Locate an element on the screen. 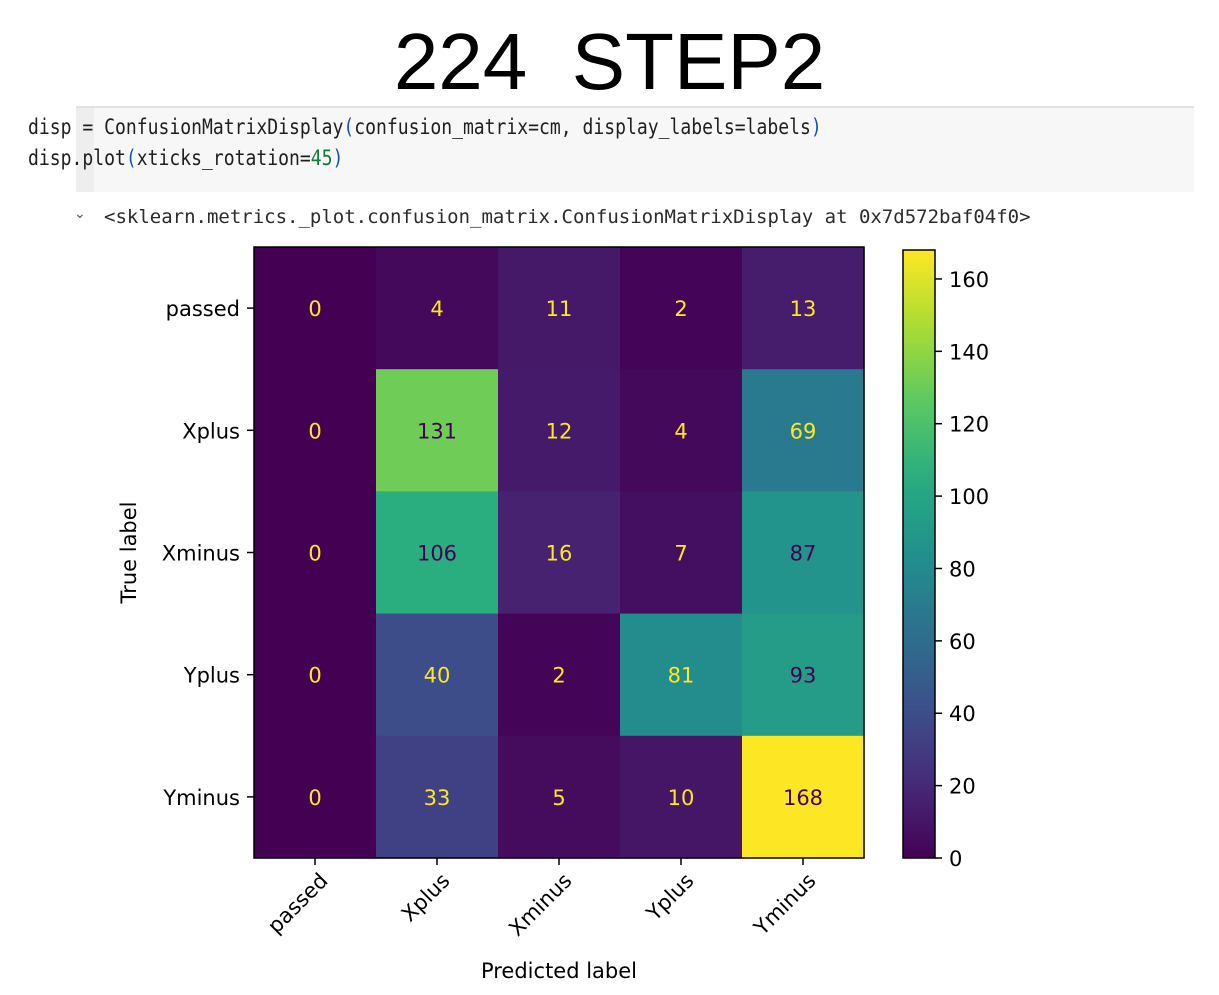 This screenshot has width=1219, height=995. cell-value-label: 93 is located at coordinates (803, 676).